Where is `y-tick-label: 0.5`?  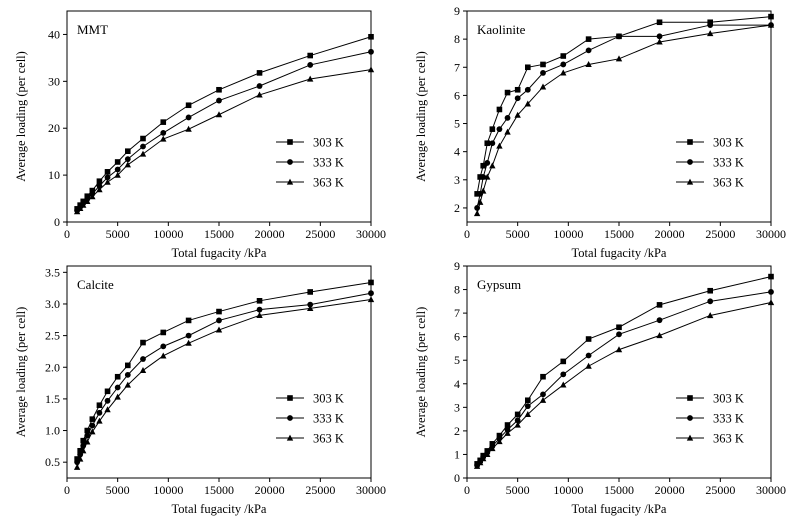
y-tick-label: 0.5 is located at coordinates (52, 462).